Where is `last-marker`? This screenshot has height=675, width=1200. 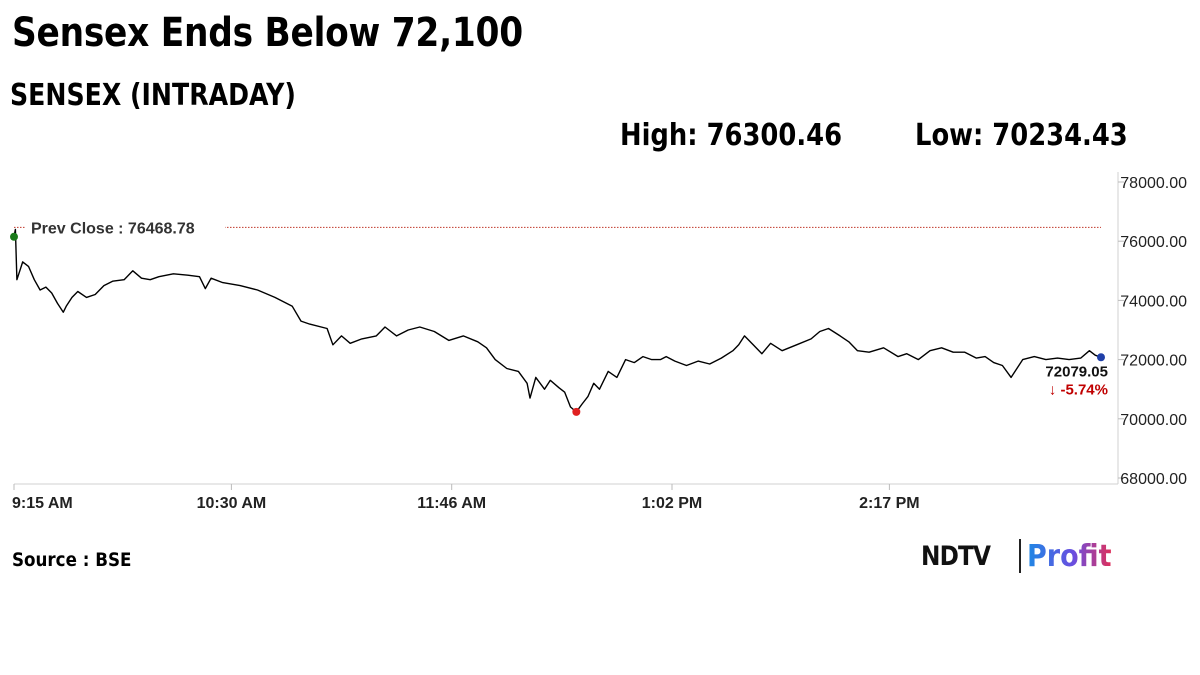
last-marker is located at coordinates (1101, 357).